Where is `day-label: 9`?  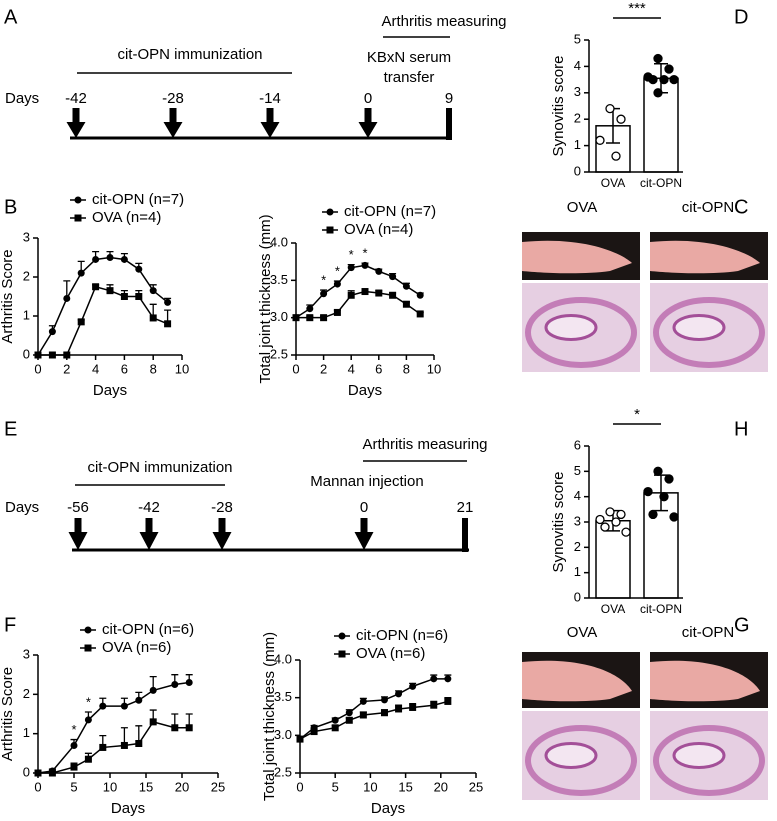 day-label: 9 is located at coordinates (449, 98).